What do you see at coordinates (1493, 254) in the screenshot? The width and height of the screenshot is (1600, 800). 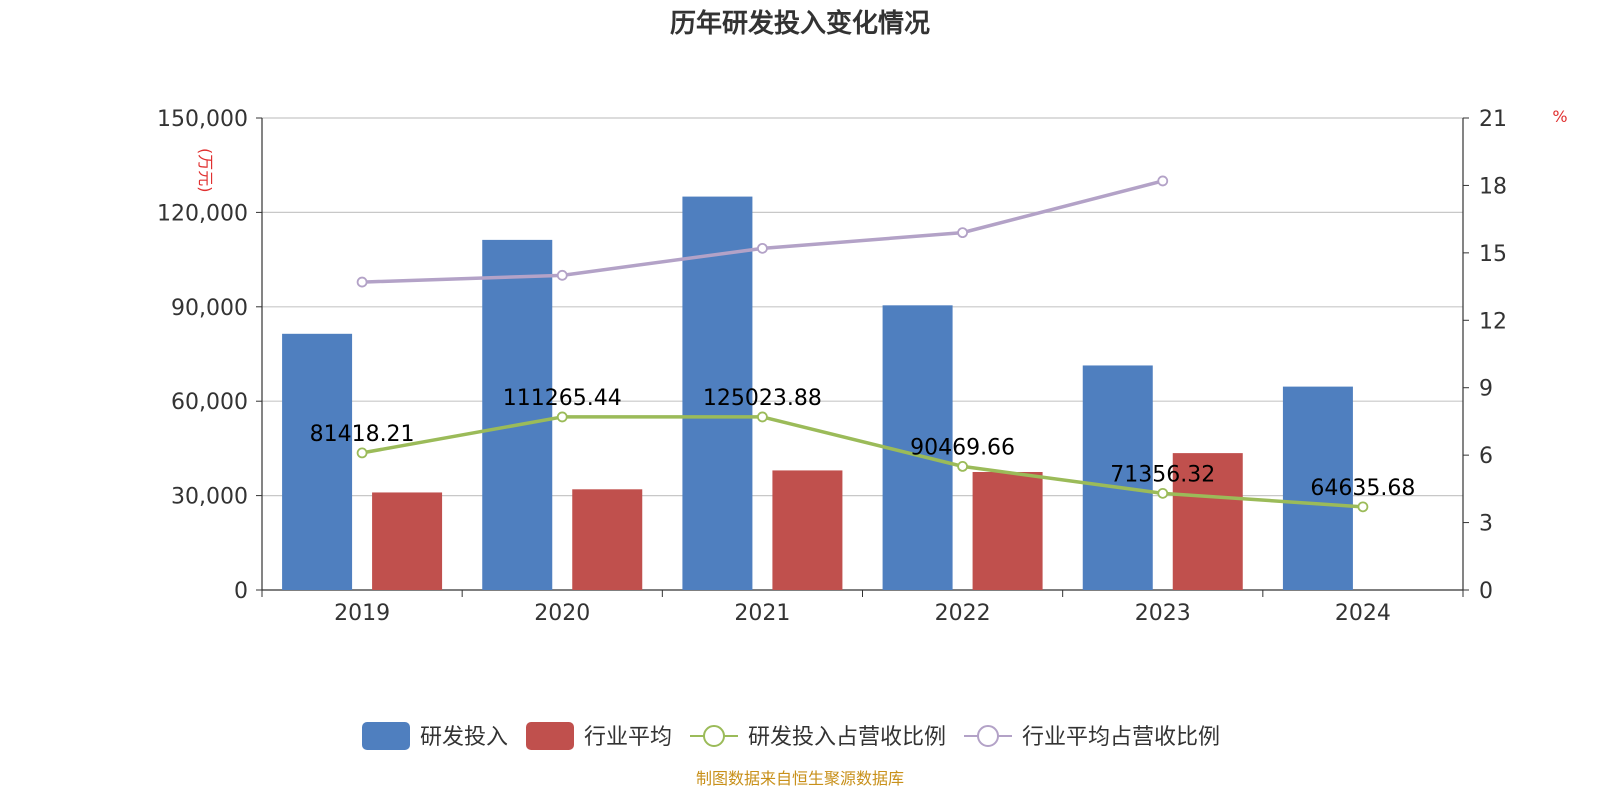 I see `right-tick-label: 15` at bounding box center [1493, 254].